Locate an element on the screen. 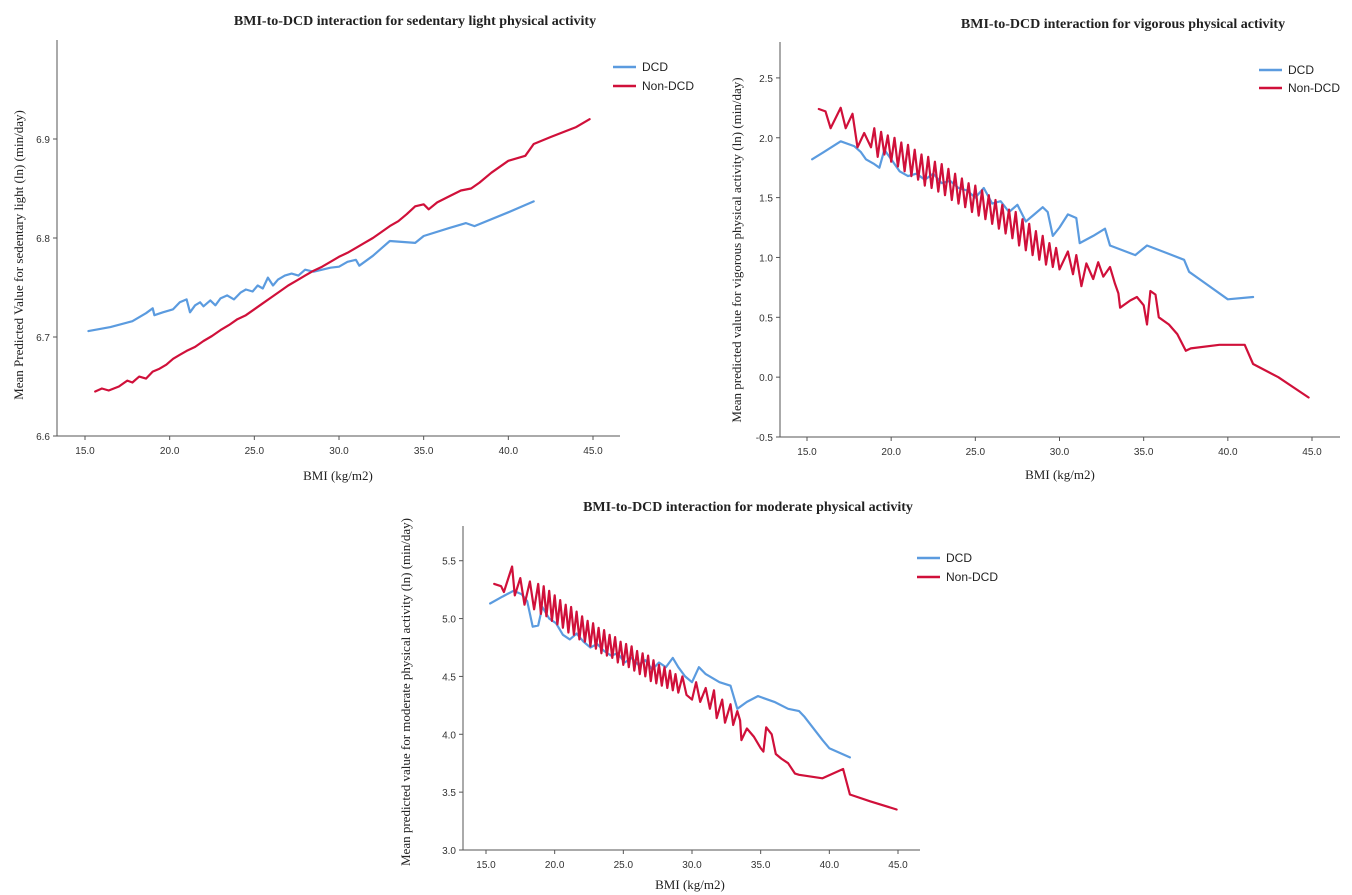 This screenshot has height=895, width=1352. y-tick-label: 6.6 is located at coordinates (43, 437).